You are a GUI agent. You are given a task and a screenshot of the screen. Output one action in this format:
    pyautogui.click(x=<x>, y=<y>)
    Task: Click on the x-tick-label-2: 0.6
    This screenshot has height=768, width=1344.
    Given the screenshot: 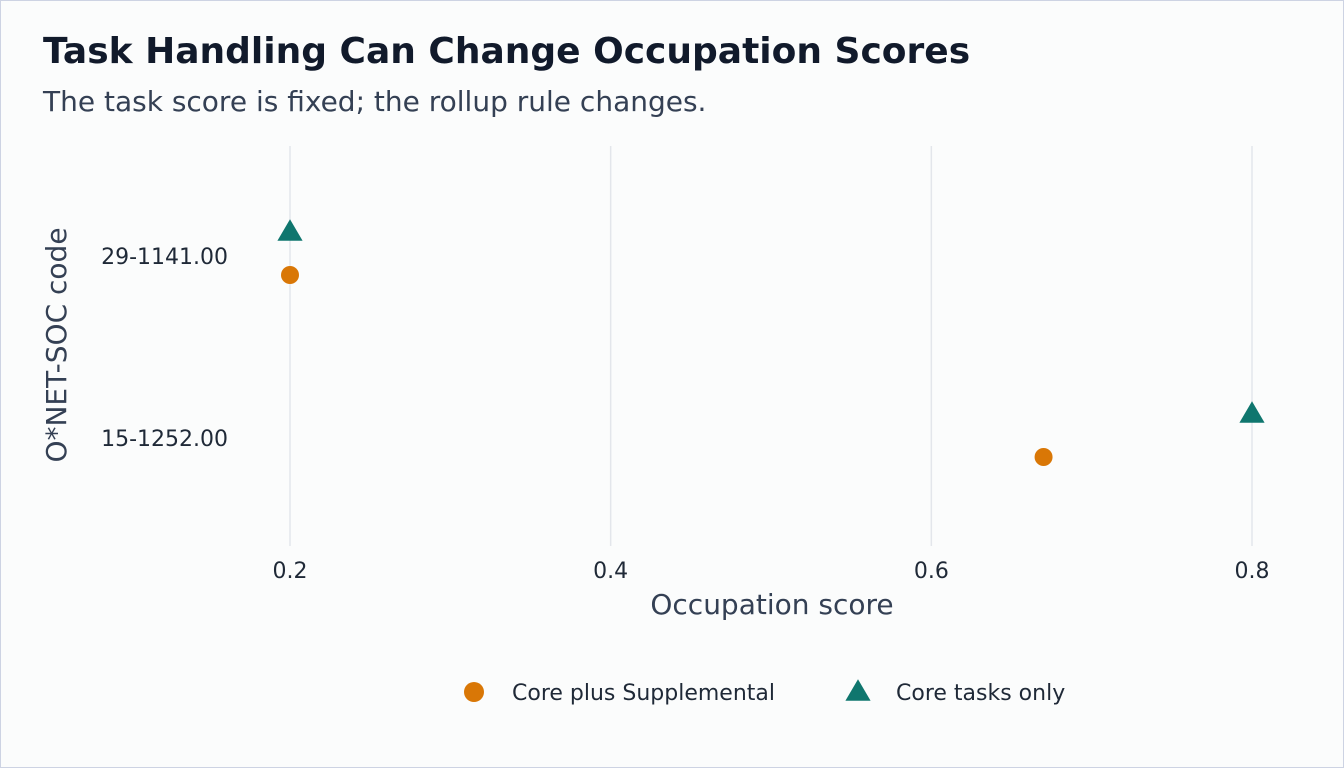 What is the action you would take?
    pyautogui.click(x=931, y=571)
    